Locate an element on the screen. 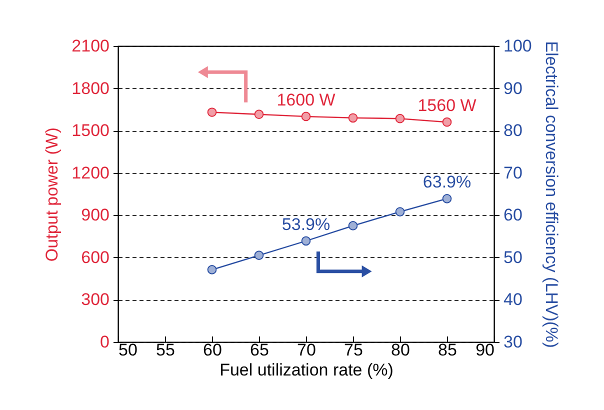 The height and width of the screenshot is (410, 604). x-axis-title: Fuel utilization rate (%) is located at coordinates (307, 370).